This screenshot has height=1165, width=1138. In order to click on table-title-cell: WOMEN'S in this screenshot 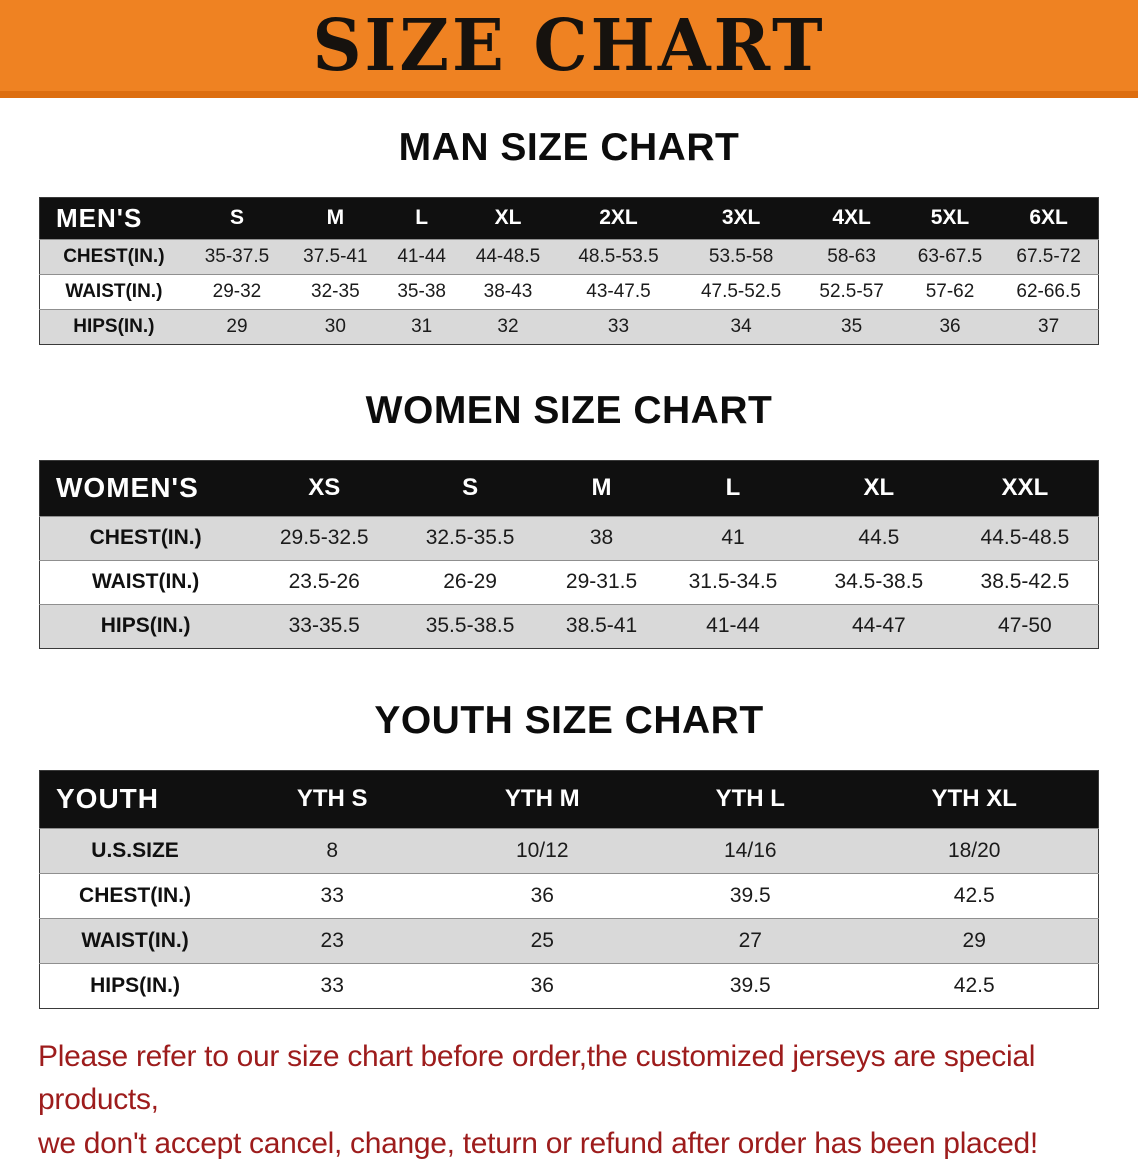, I will do `click(127, 488)`.